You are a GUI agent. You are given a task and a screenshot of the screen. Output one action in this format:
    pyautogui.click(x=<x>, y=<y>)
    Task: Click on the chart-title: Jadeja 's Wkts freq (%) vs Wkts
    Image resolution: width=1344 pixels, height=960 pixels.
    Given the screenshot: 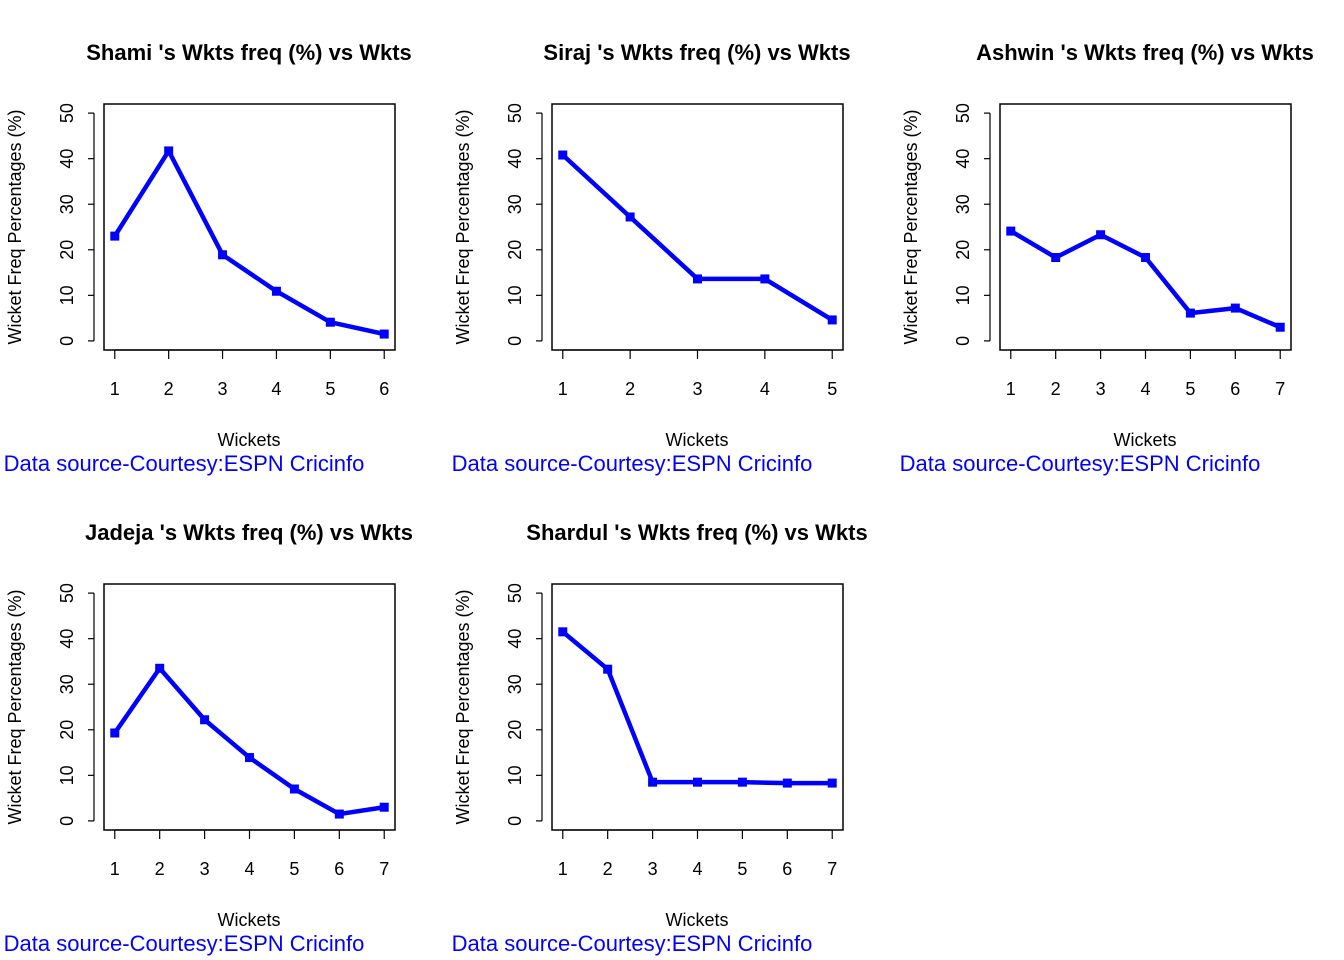 What is the action you would take?
    pyautogui.click(x=249, y=532)
    